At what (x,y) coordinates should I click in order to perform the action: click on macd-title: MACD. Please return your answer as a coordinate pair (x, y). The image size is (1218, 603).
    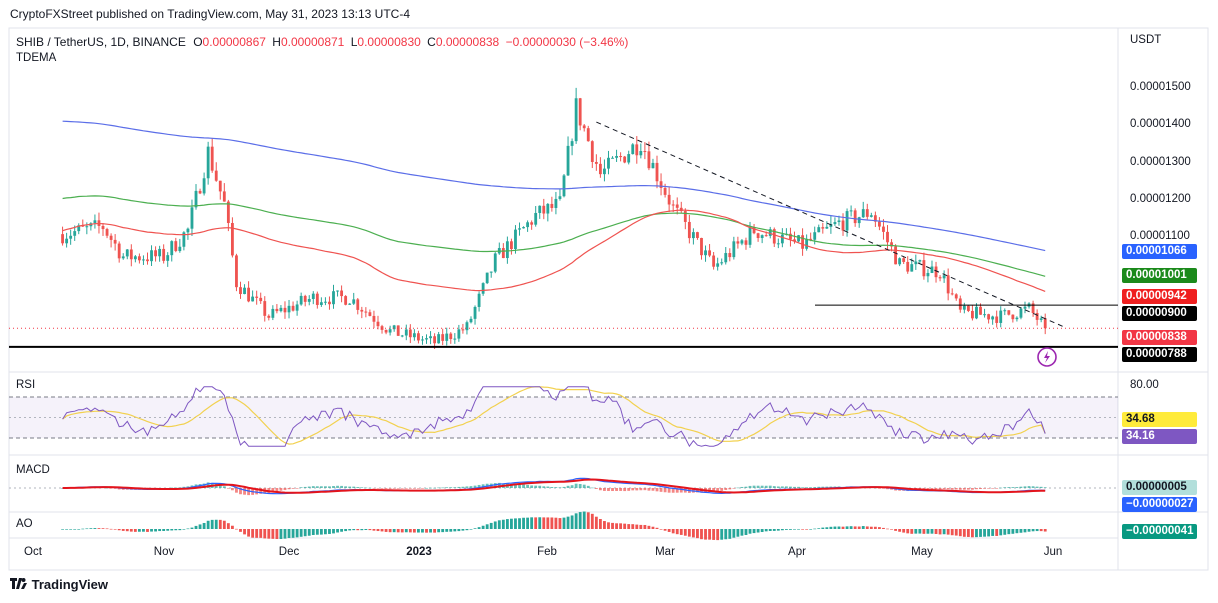
    Looking at the image, I should click on (33, 470).